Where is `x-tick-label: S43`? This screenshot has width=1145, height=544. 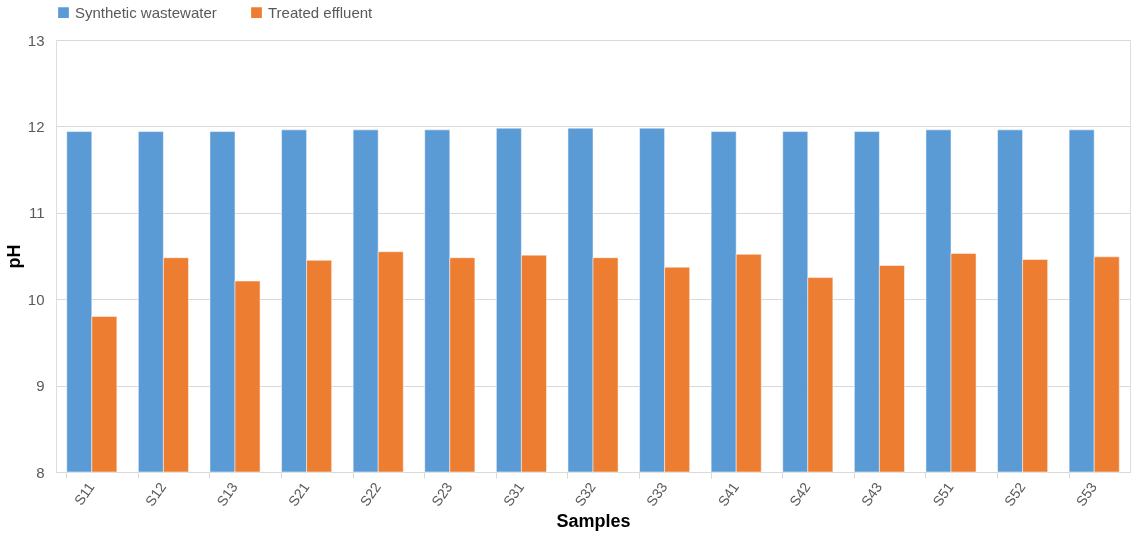 x-tick-label: S43 is located at coordinates (871, 494).